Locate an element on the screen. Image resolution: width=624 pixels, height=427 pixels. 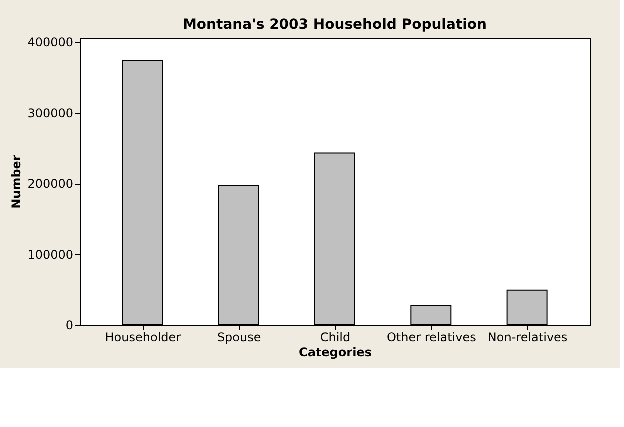
y-tick-label: 200000 is located at coordinates (51, 184).